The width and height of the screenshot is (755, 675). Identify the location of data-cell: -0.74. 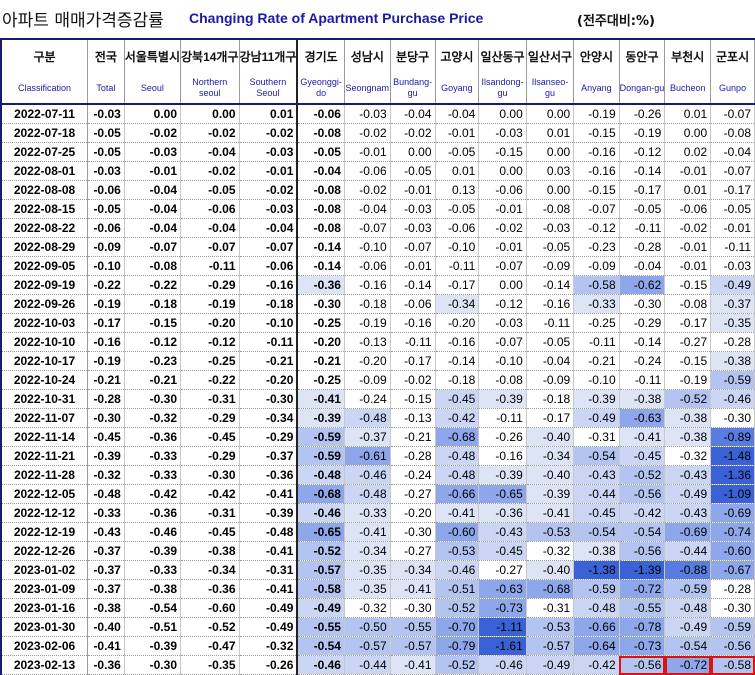
(732, 532).